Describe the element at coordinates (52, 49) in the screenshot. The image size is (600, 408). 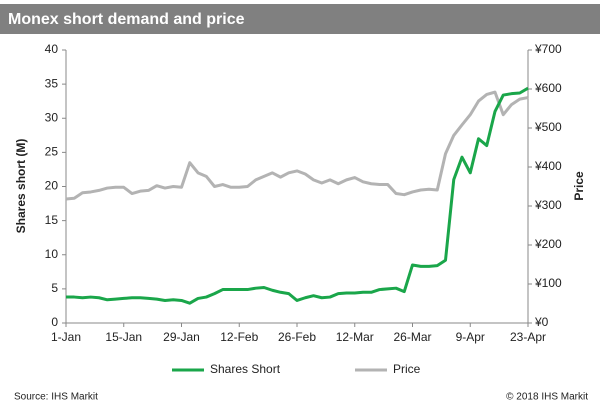
I see `y-tick-label: 40` at that location.